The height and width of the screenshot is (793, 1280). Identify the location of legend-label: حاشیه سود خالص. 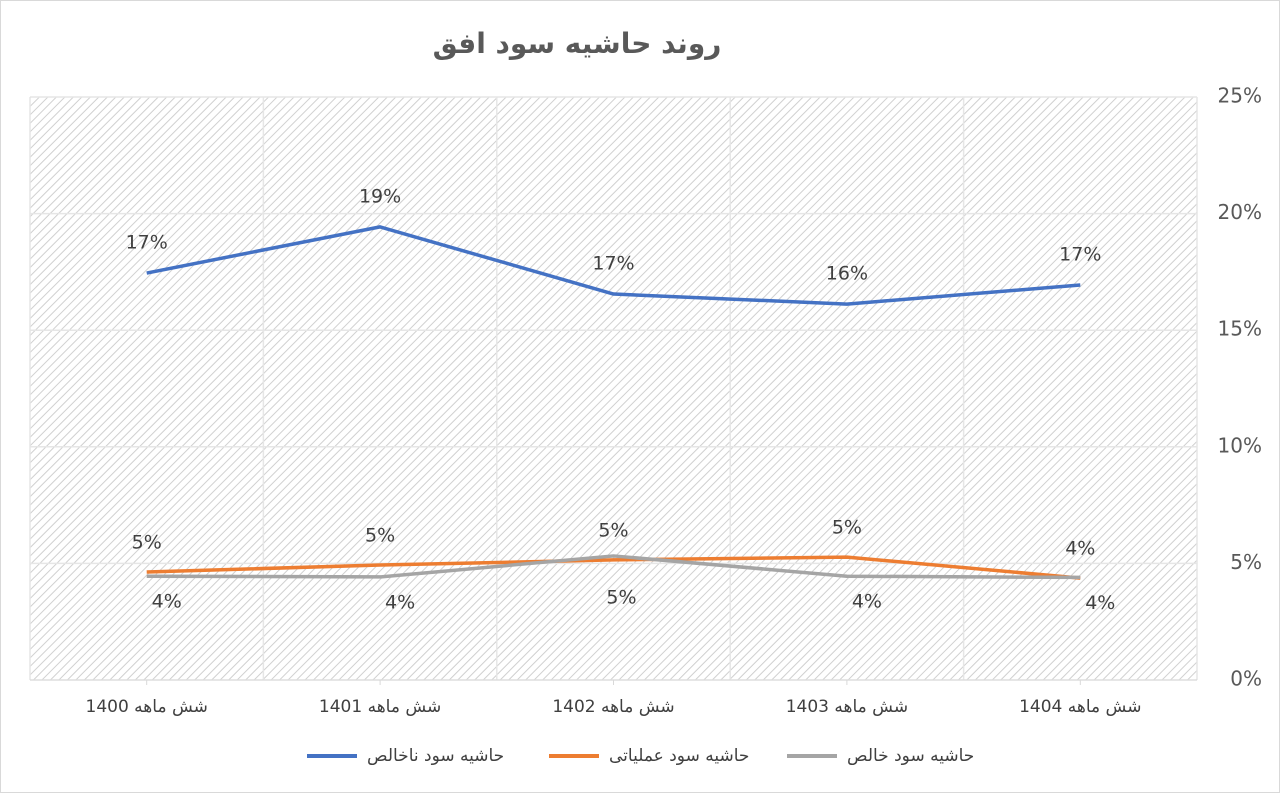
(910, 756).